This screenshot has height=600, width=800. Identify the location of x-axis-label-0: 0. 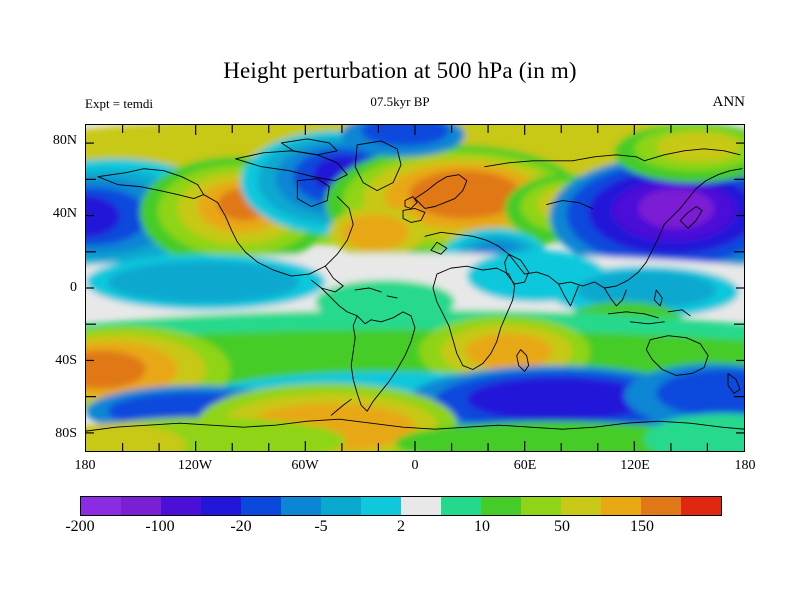
(415, 465).